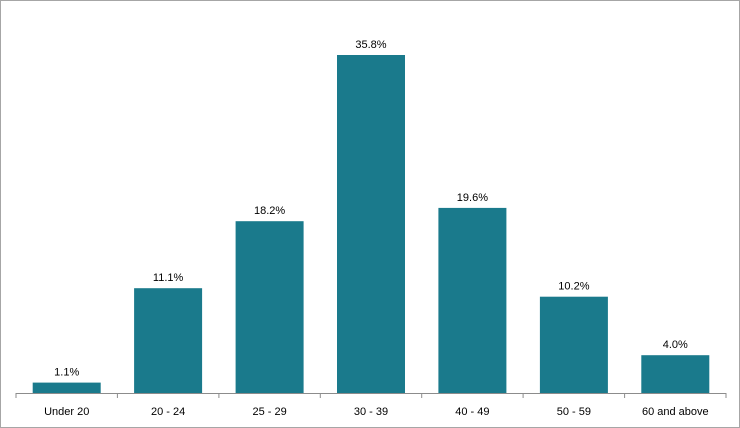  What do you see at coordinates (269, 211) in the screenshot?
I see `data-label-2: 18.2%` at bounding box center [269, 211].